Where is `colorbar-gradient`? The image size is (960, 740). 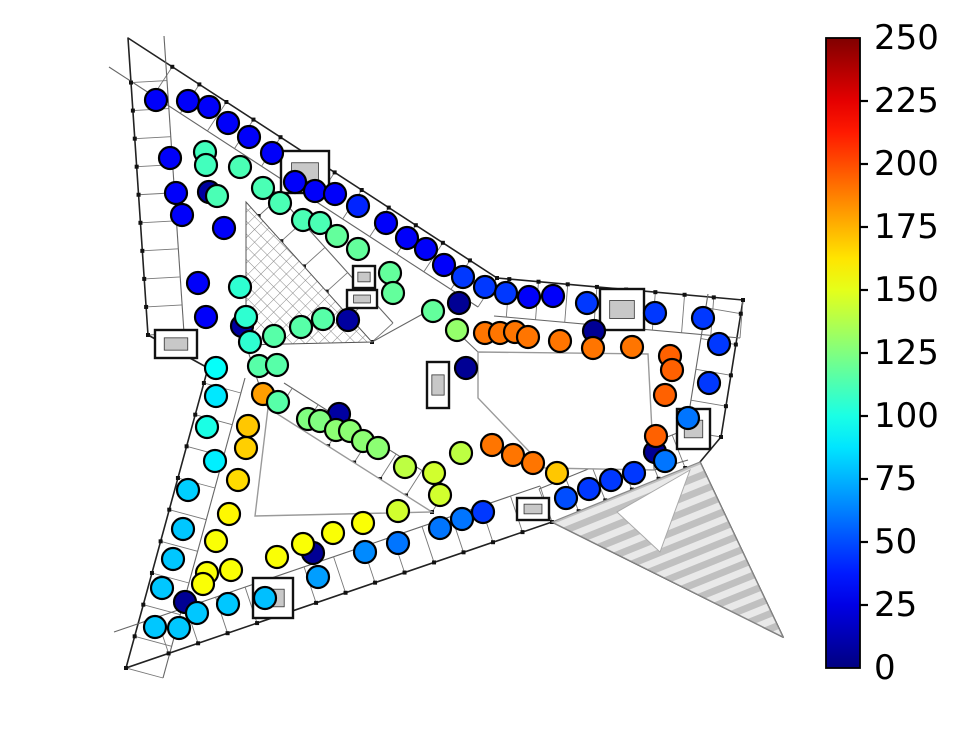
colorbar-gradient is located at coordinates (843, 353).